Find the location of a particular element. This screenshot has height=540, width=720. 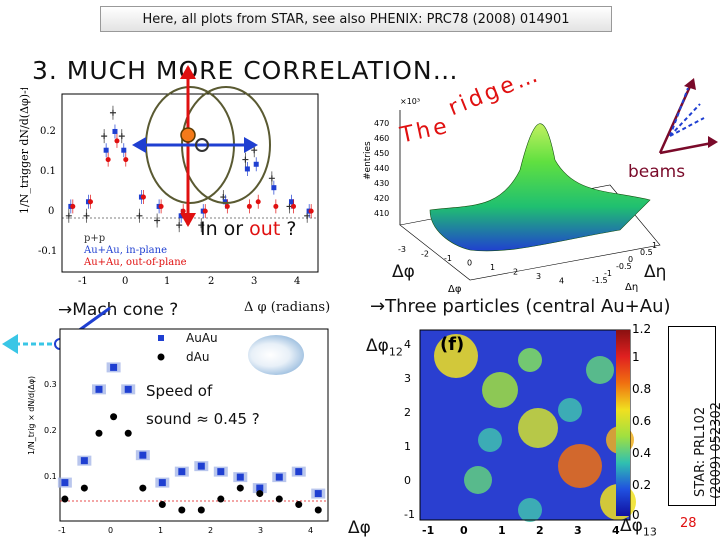

z-tick-label: 430 is located at coordinates (381, 183).